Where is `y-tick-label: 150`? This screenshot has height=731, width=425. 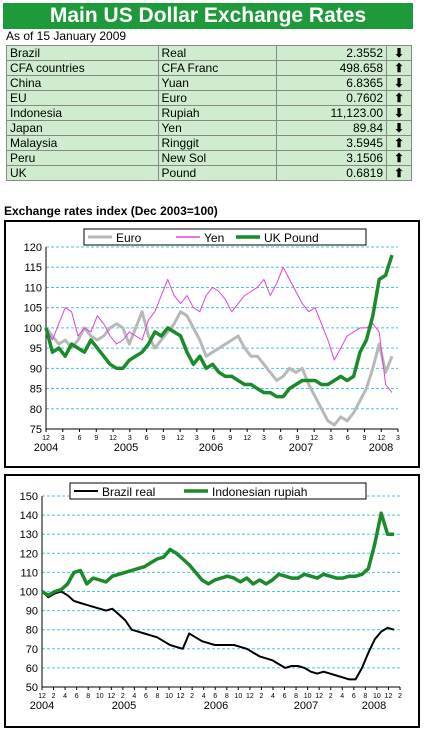 y-tick-label: 150 is located at coordinates (29, 497).